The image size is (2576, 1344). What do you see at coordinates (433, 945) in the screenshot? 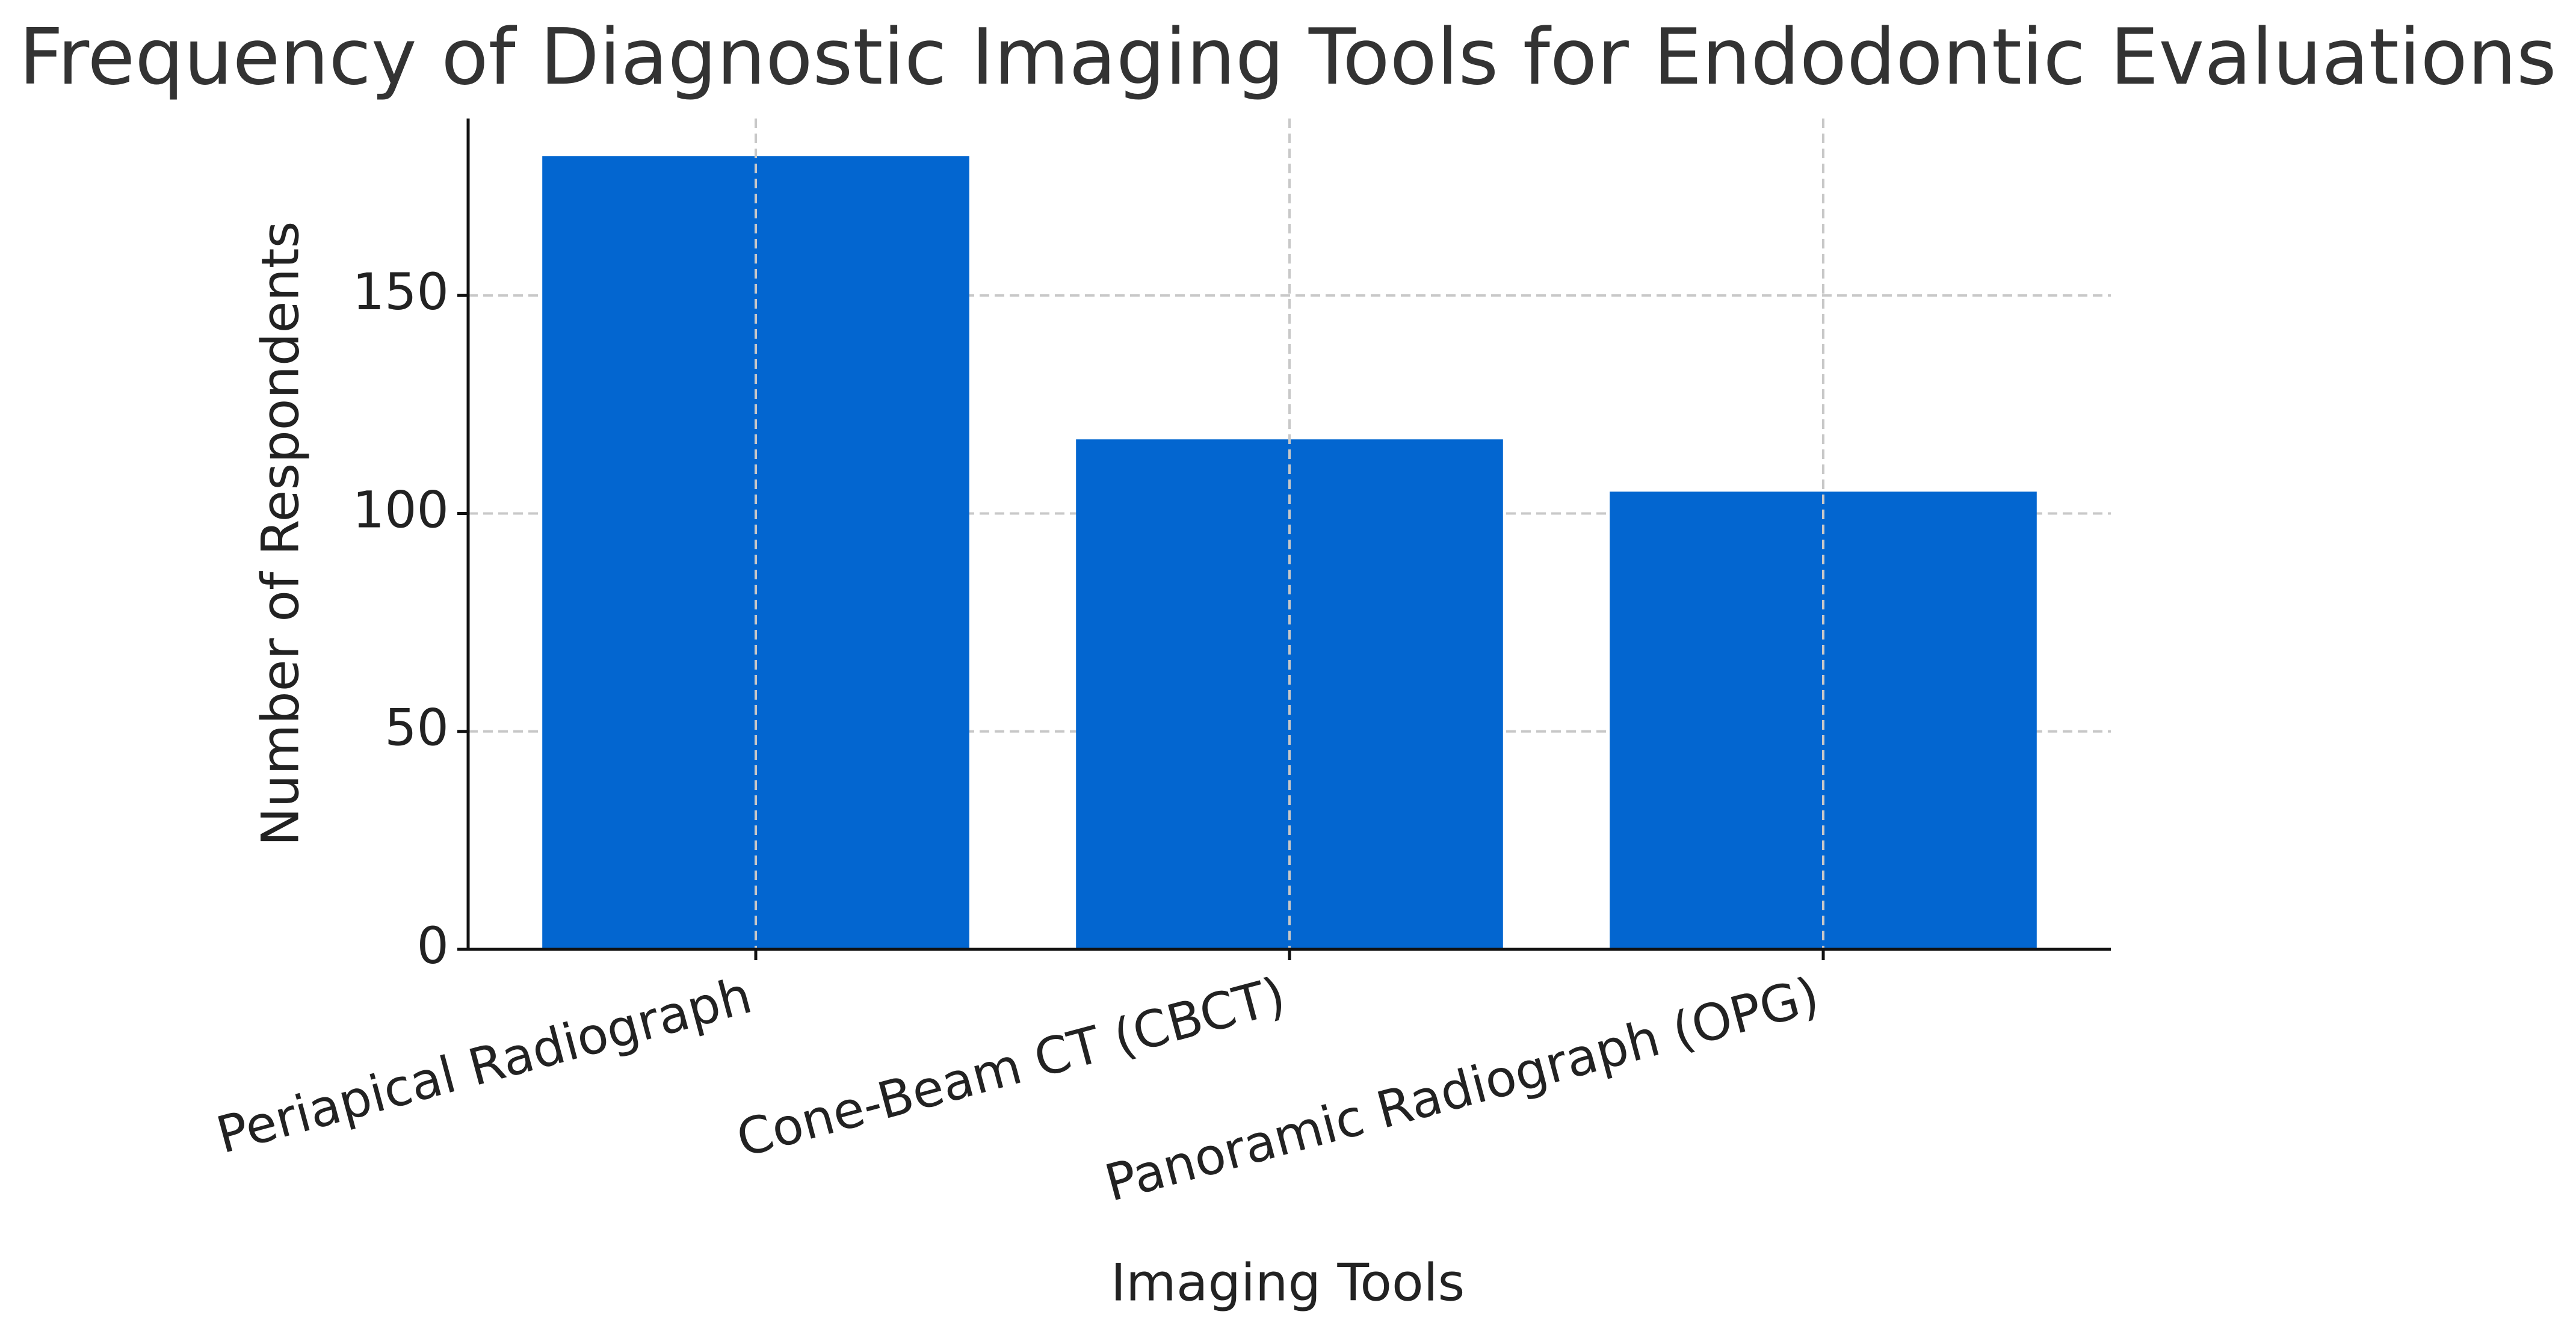
I see `y-tick-label: 0` at bounding box center [433, 945].